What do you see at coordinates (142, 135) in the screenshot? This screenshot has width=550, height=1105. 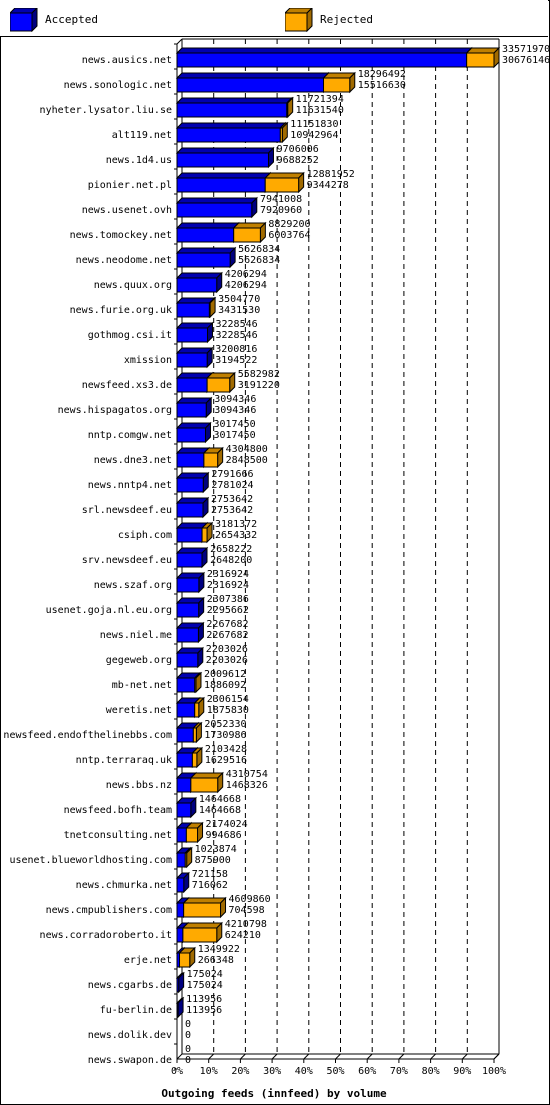 I see `category-label: alt119.net` at bounding box center [142, 135].